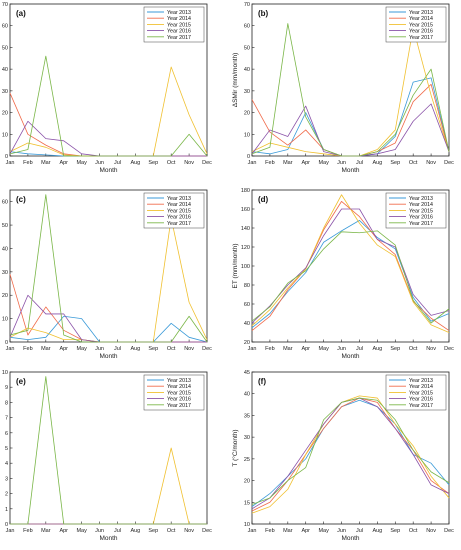 This screenshot has height=550, width=461. I want to click on legend-entry: Year 2013, so click(179, 13).